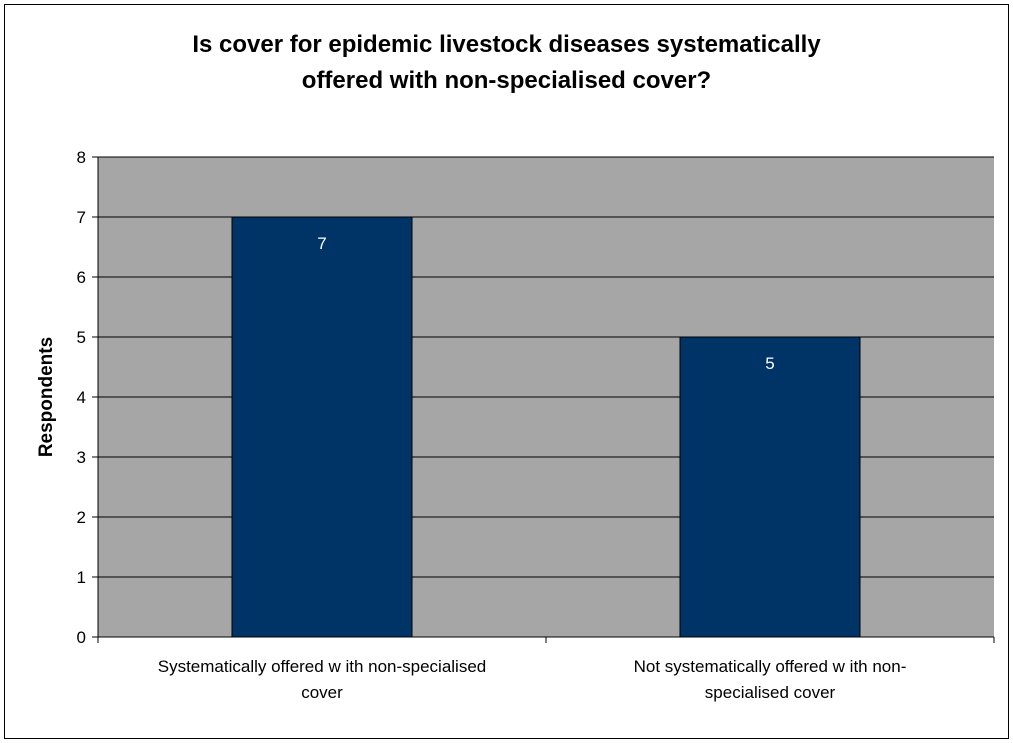 The image size is (1013, 743). What do you see at coordinates (81, 157) in the screenshot?
I see `y-tick-label: 8` at bounding box center [81, 157].